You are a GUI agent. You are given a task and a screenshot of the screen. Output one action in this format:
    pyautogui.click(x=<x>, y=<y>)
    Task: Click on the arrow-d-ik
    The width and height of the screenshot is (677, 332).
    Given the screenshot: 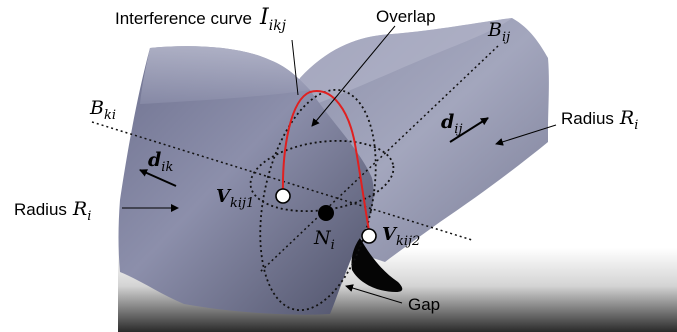 What is the action you would take?
    pyautogui.click(x=158, y=178)
    